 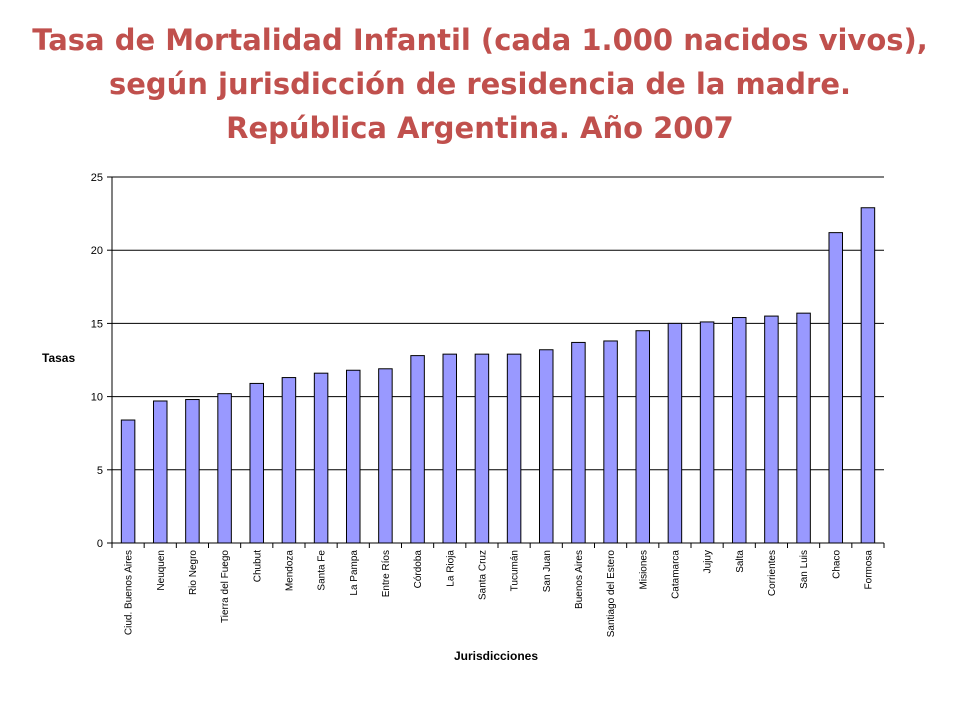 What do you see at coordinates (868, 570) in the screenshot?
I see `x-category-label: Formosa` at bounding box center [868, 570].